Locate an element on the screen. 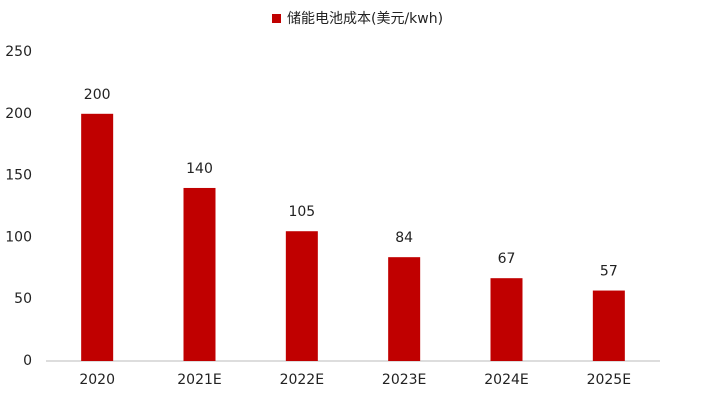 Image resolution: width=706 pixels, height=401 pixels. y-tick-label: 0 is located at coordinates (27, 361).